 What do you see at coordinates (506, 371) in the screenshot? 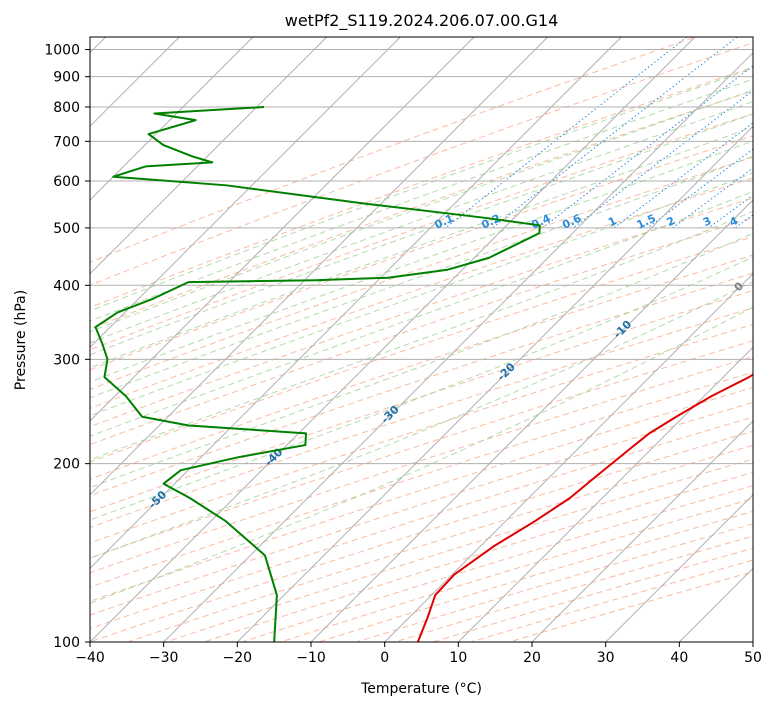
I see `isotherm-label: -20` at bounding box center [506, 371].